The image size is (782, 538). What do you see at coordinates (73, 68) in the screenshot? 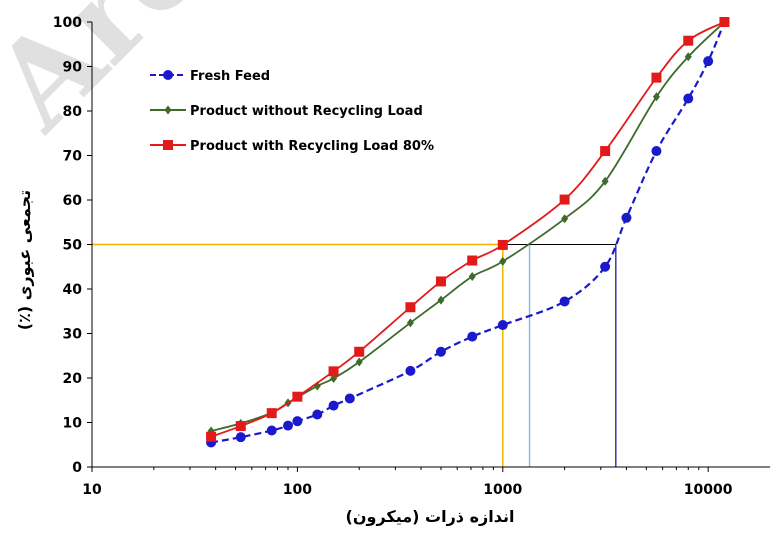
I see `y-tick-label-90: 90` at bounding box center [73, 68].